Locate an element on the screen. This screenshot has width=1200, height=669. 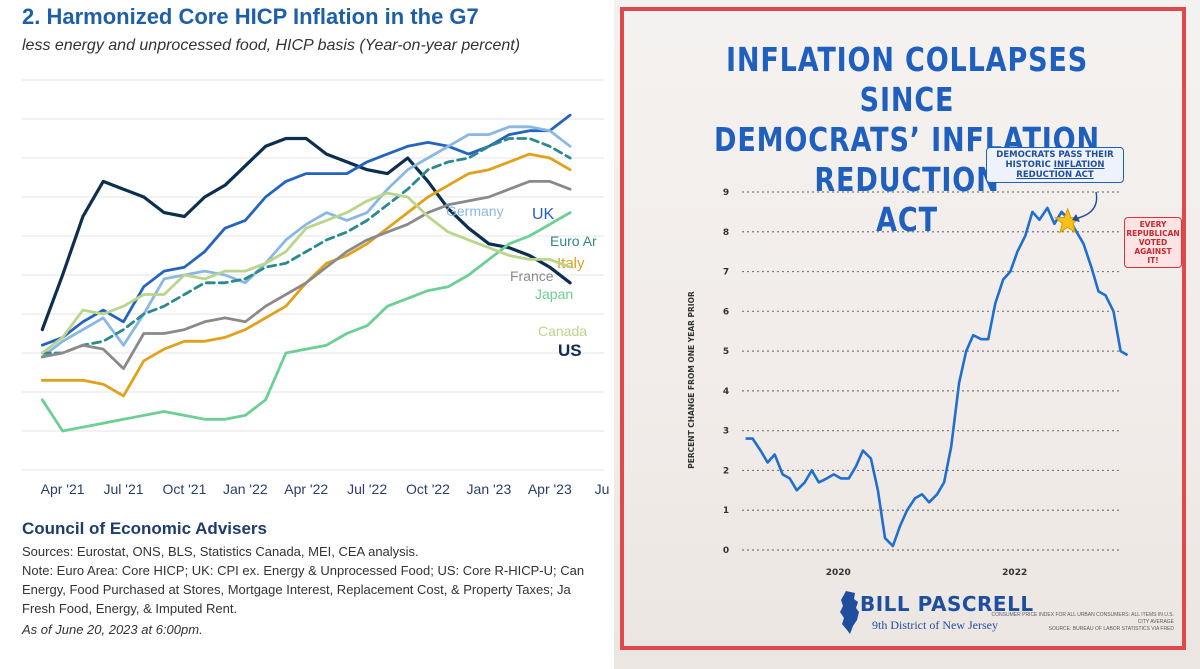
logo-district: 9th District of New Jersey is located at coordinates (935, 625).